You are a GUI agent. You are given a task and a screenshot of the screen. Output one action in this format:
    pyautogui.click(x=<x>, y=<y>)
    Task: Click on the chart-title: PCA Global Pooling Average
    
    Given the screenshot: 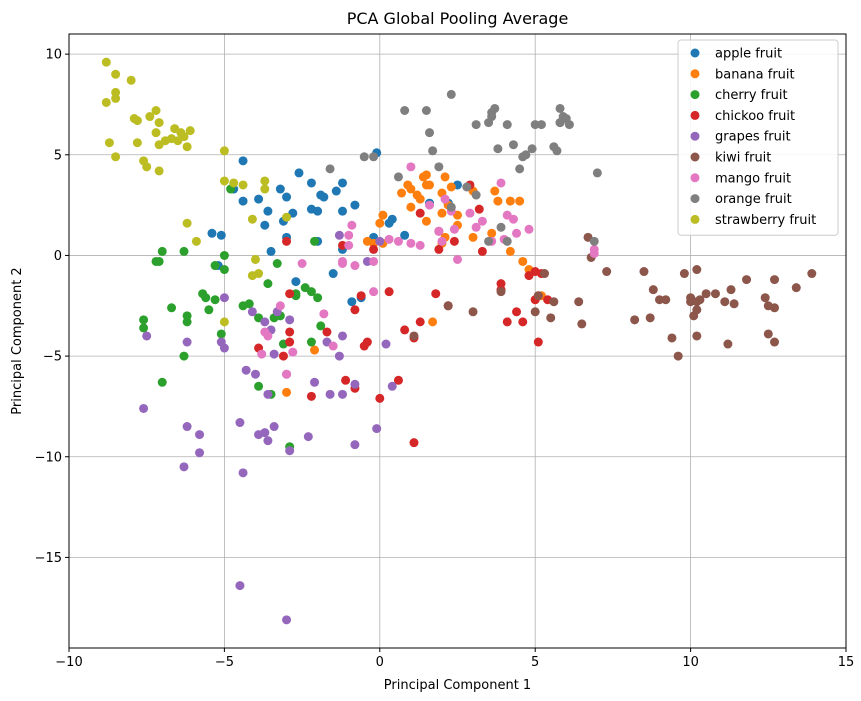 What is the action you would take?
    pyautogui.click(x=458, y=18)
    